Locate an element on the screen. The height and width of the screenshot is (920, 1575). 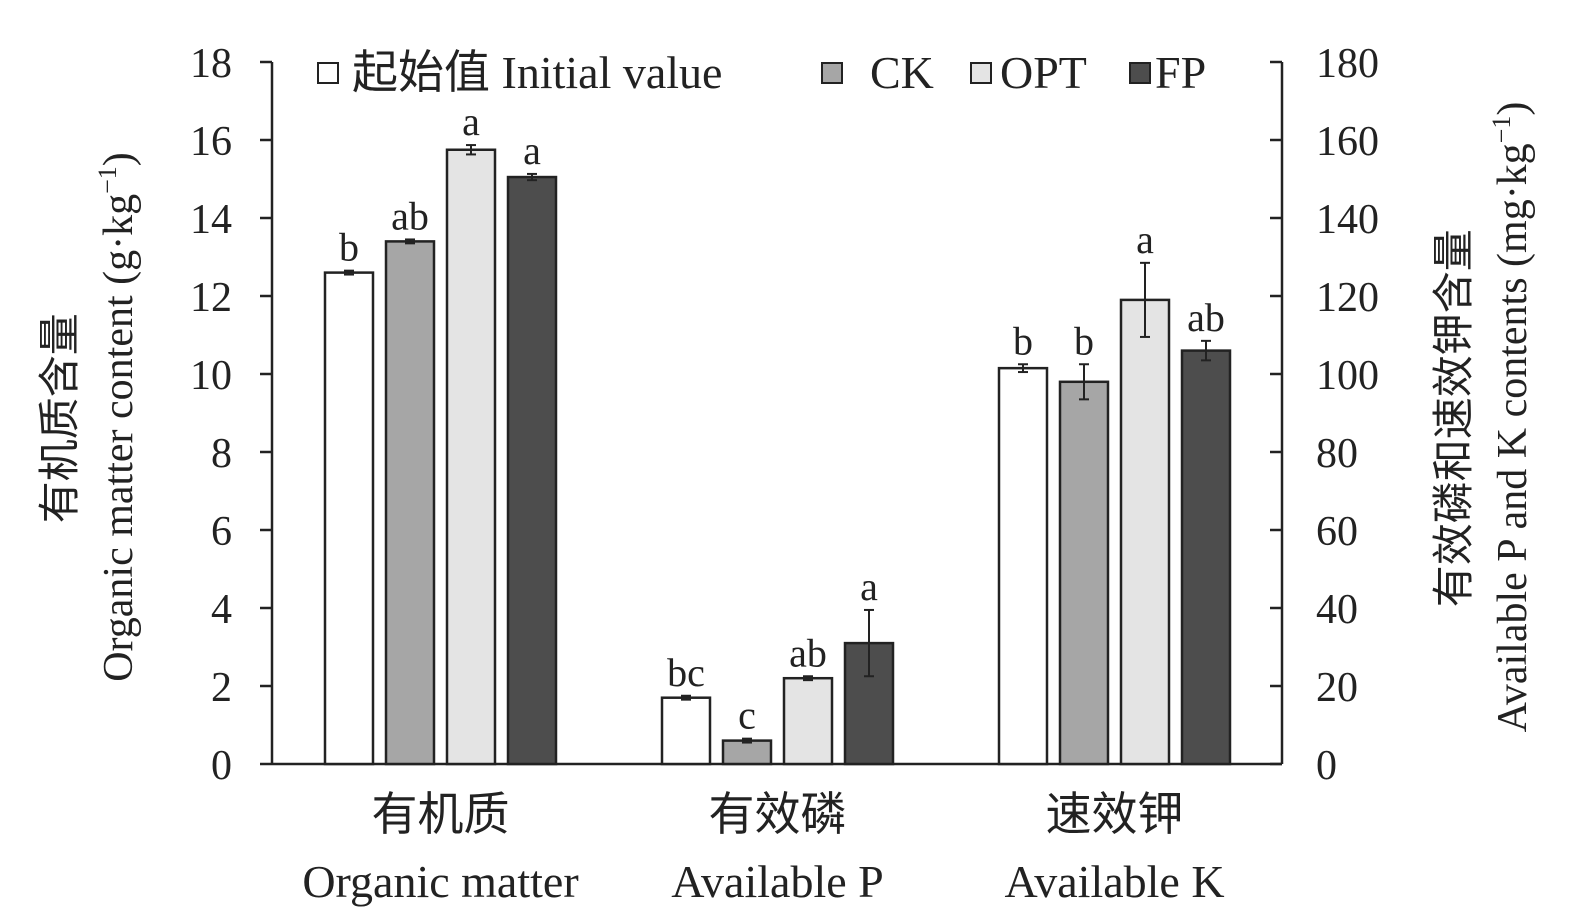
right-tick-label: 20 is located at coordinates (1337, 688).